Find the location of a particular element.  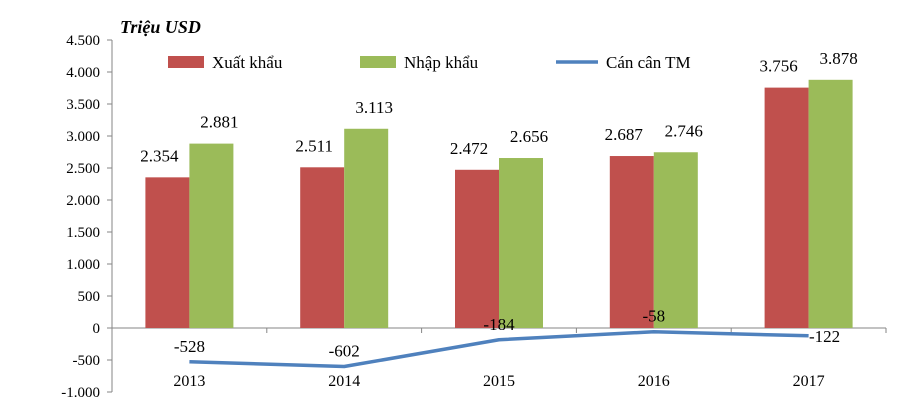

legend: Xuất khẩu Nhập khẩu Cán cân TM is located at coordinates (429, 62).